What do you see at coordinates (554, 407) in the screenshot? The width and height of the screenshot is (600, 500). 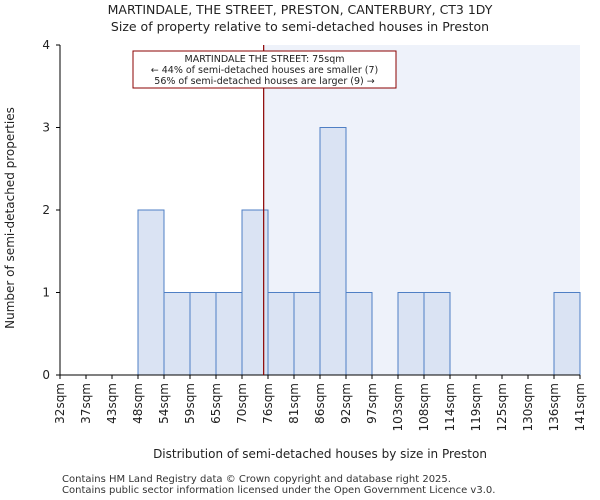 I see `x-tick-label: 136sqm` at bounding box center [554, 407].